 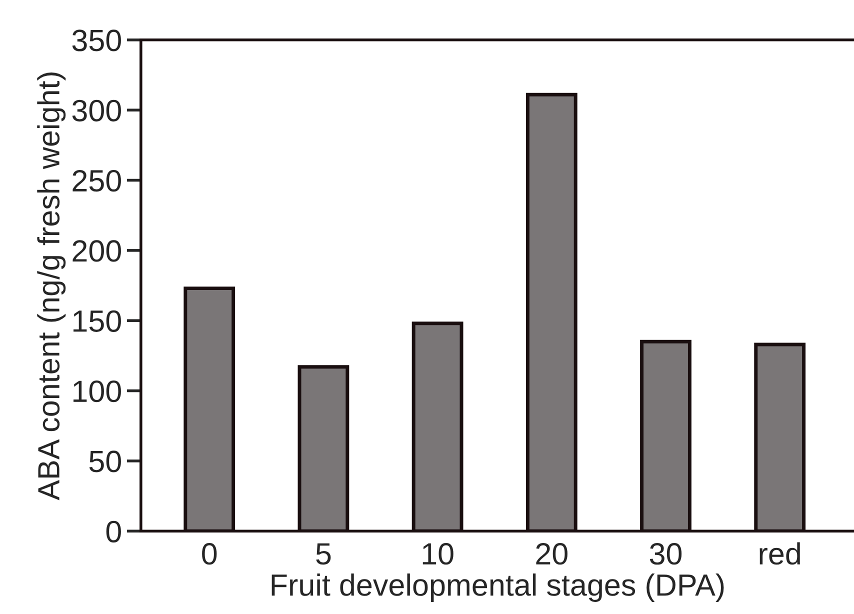 I want to click on y-tick-label: 100, so click(x=97, y=391).